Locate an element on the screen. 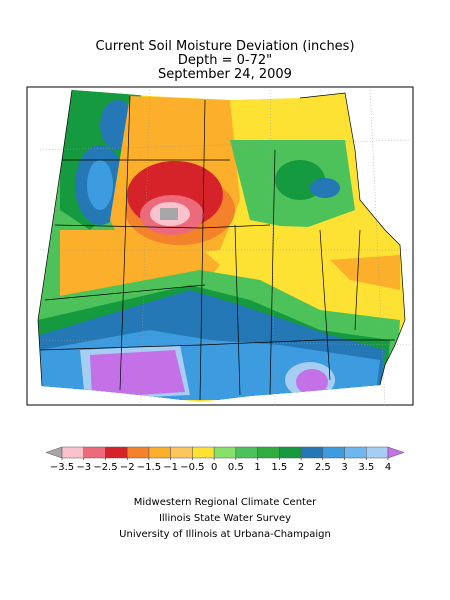  title: September 24, 2009 is located at coordinates (225, 74).